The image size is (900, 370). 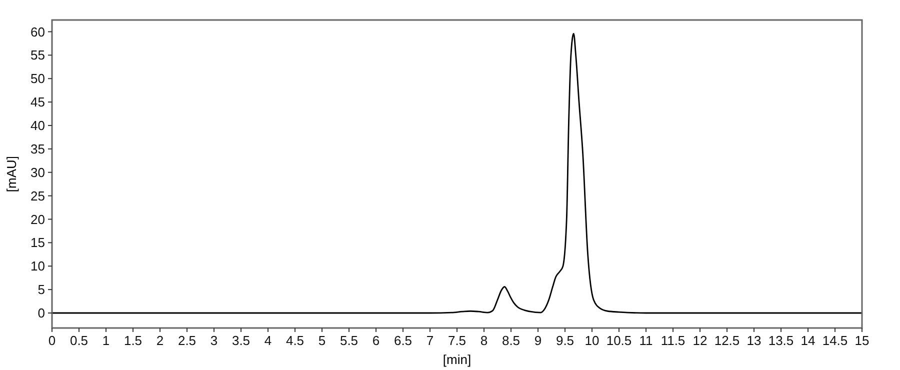 What do you see at coordinates (511, 340) in the screenshot?
I see `x-tick-label: 8.5` at bounding box center [511, 340].